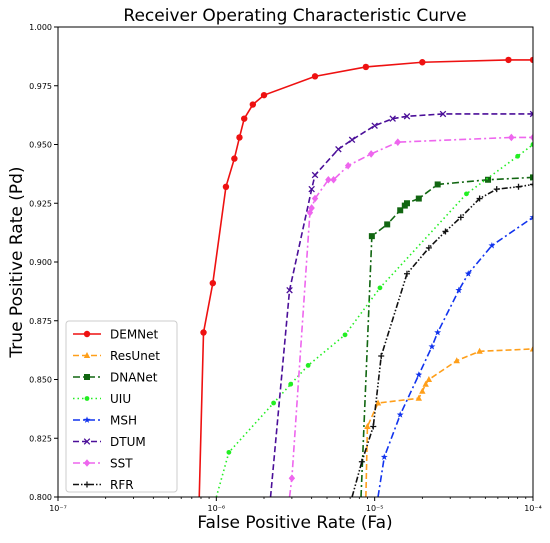 This screenshot has width=550, height=543. I want to click on legend-label-demnet: DEMNet, so click(134, 335).